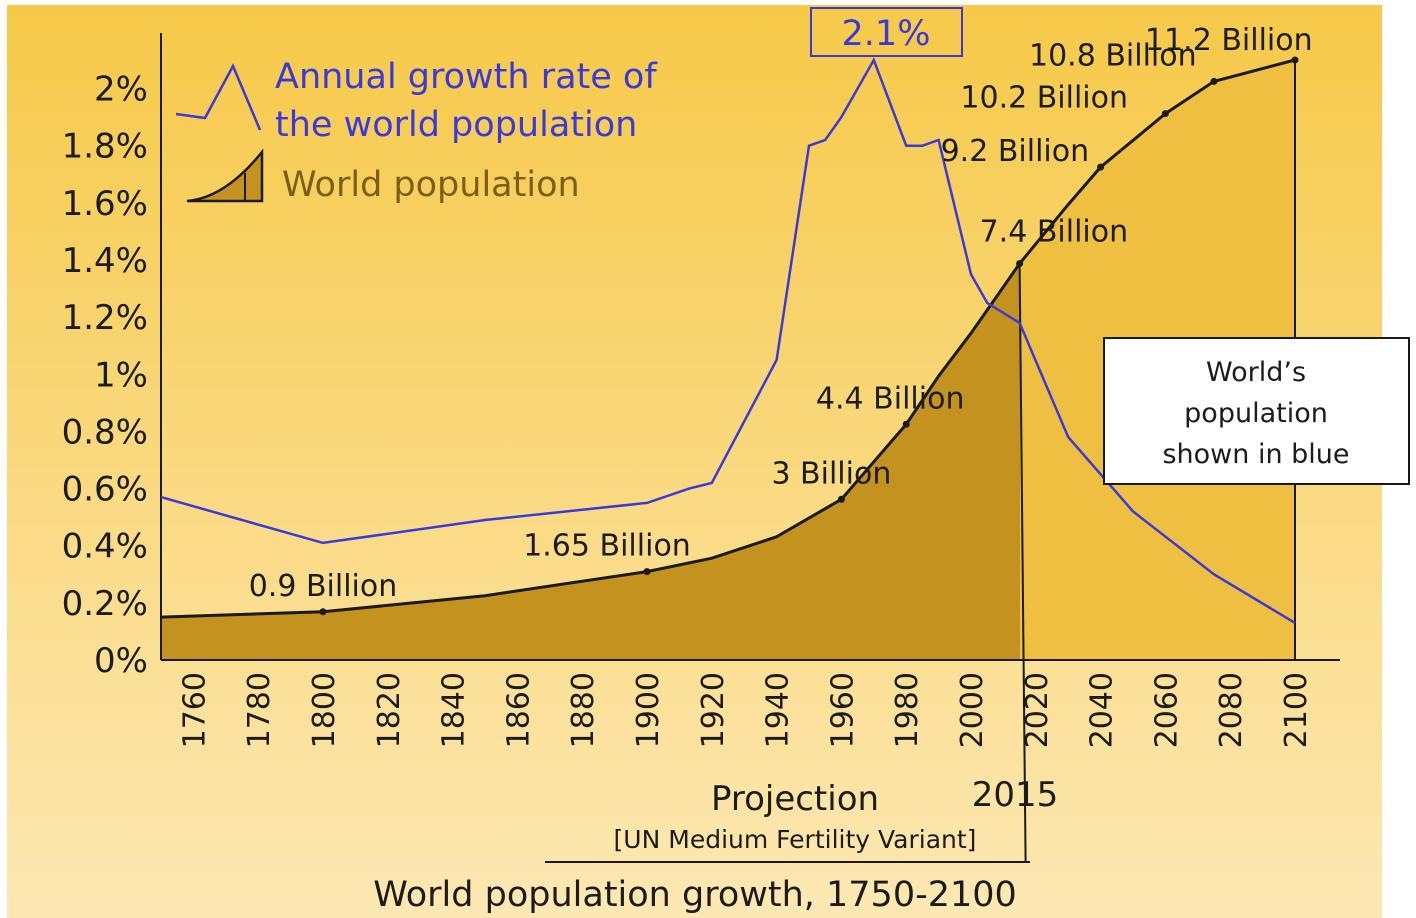 This screenshot has width=1416, height=918. What do you see at coordinates (323, 586) in the screenshot?
I see `population-label-0: 0.9 Billion` at bounding box center [323, 586].